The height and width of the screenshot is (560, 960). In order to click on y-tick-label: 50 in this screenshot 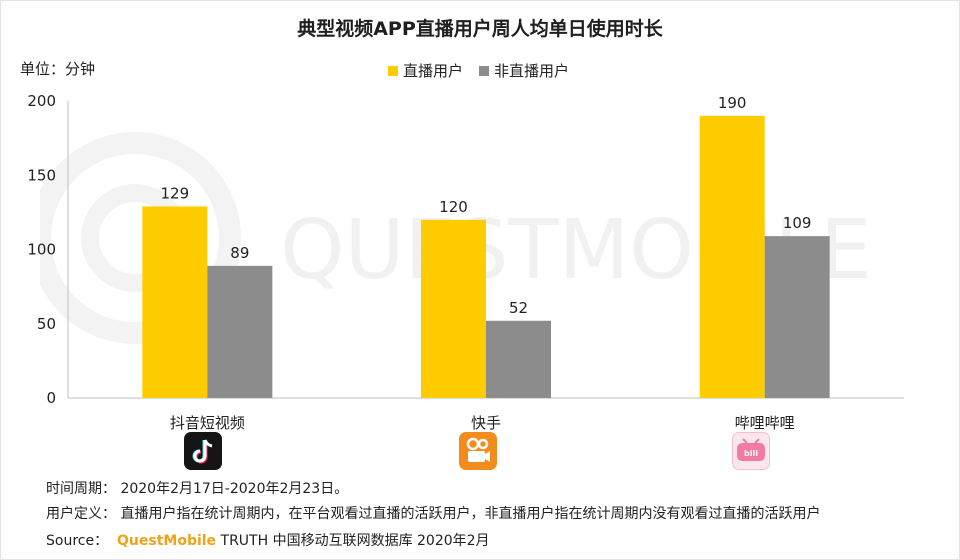, I will do `click(46, 324)`.